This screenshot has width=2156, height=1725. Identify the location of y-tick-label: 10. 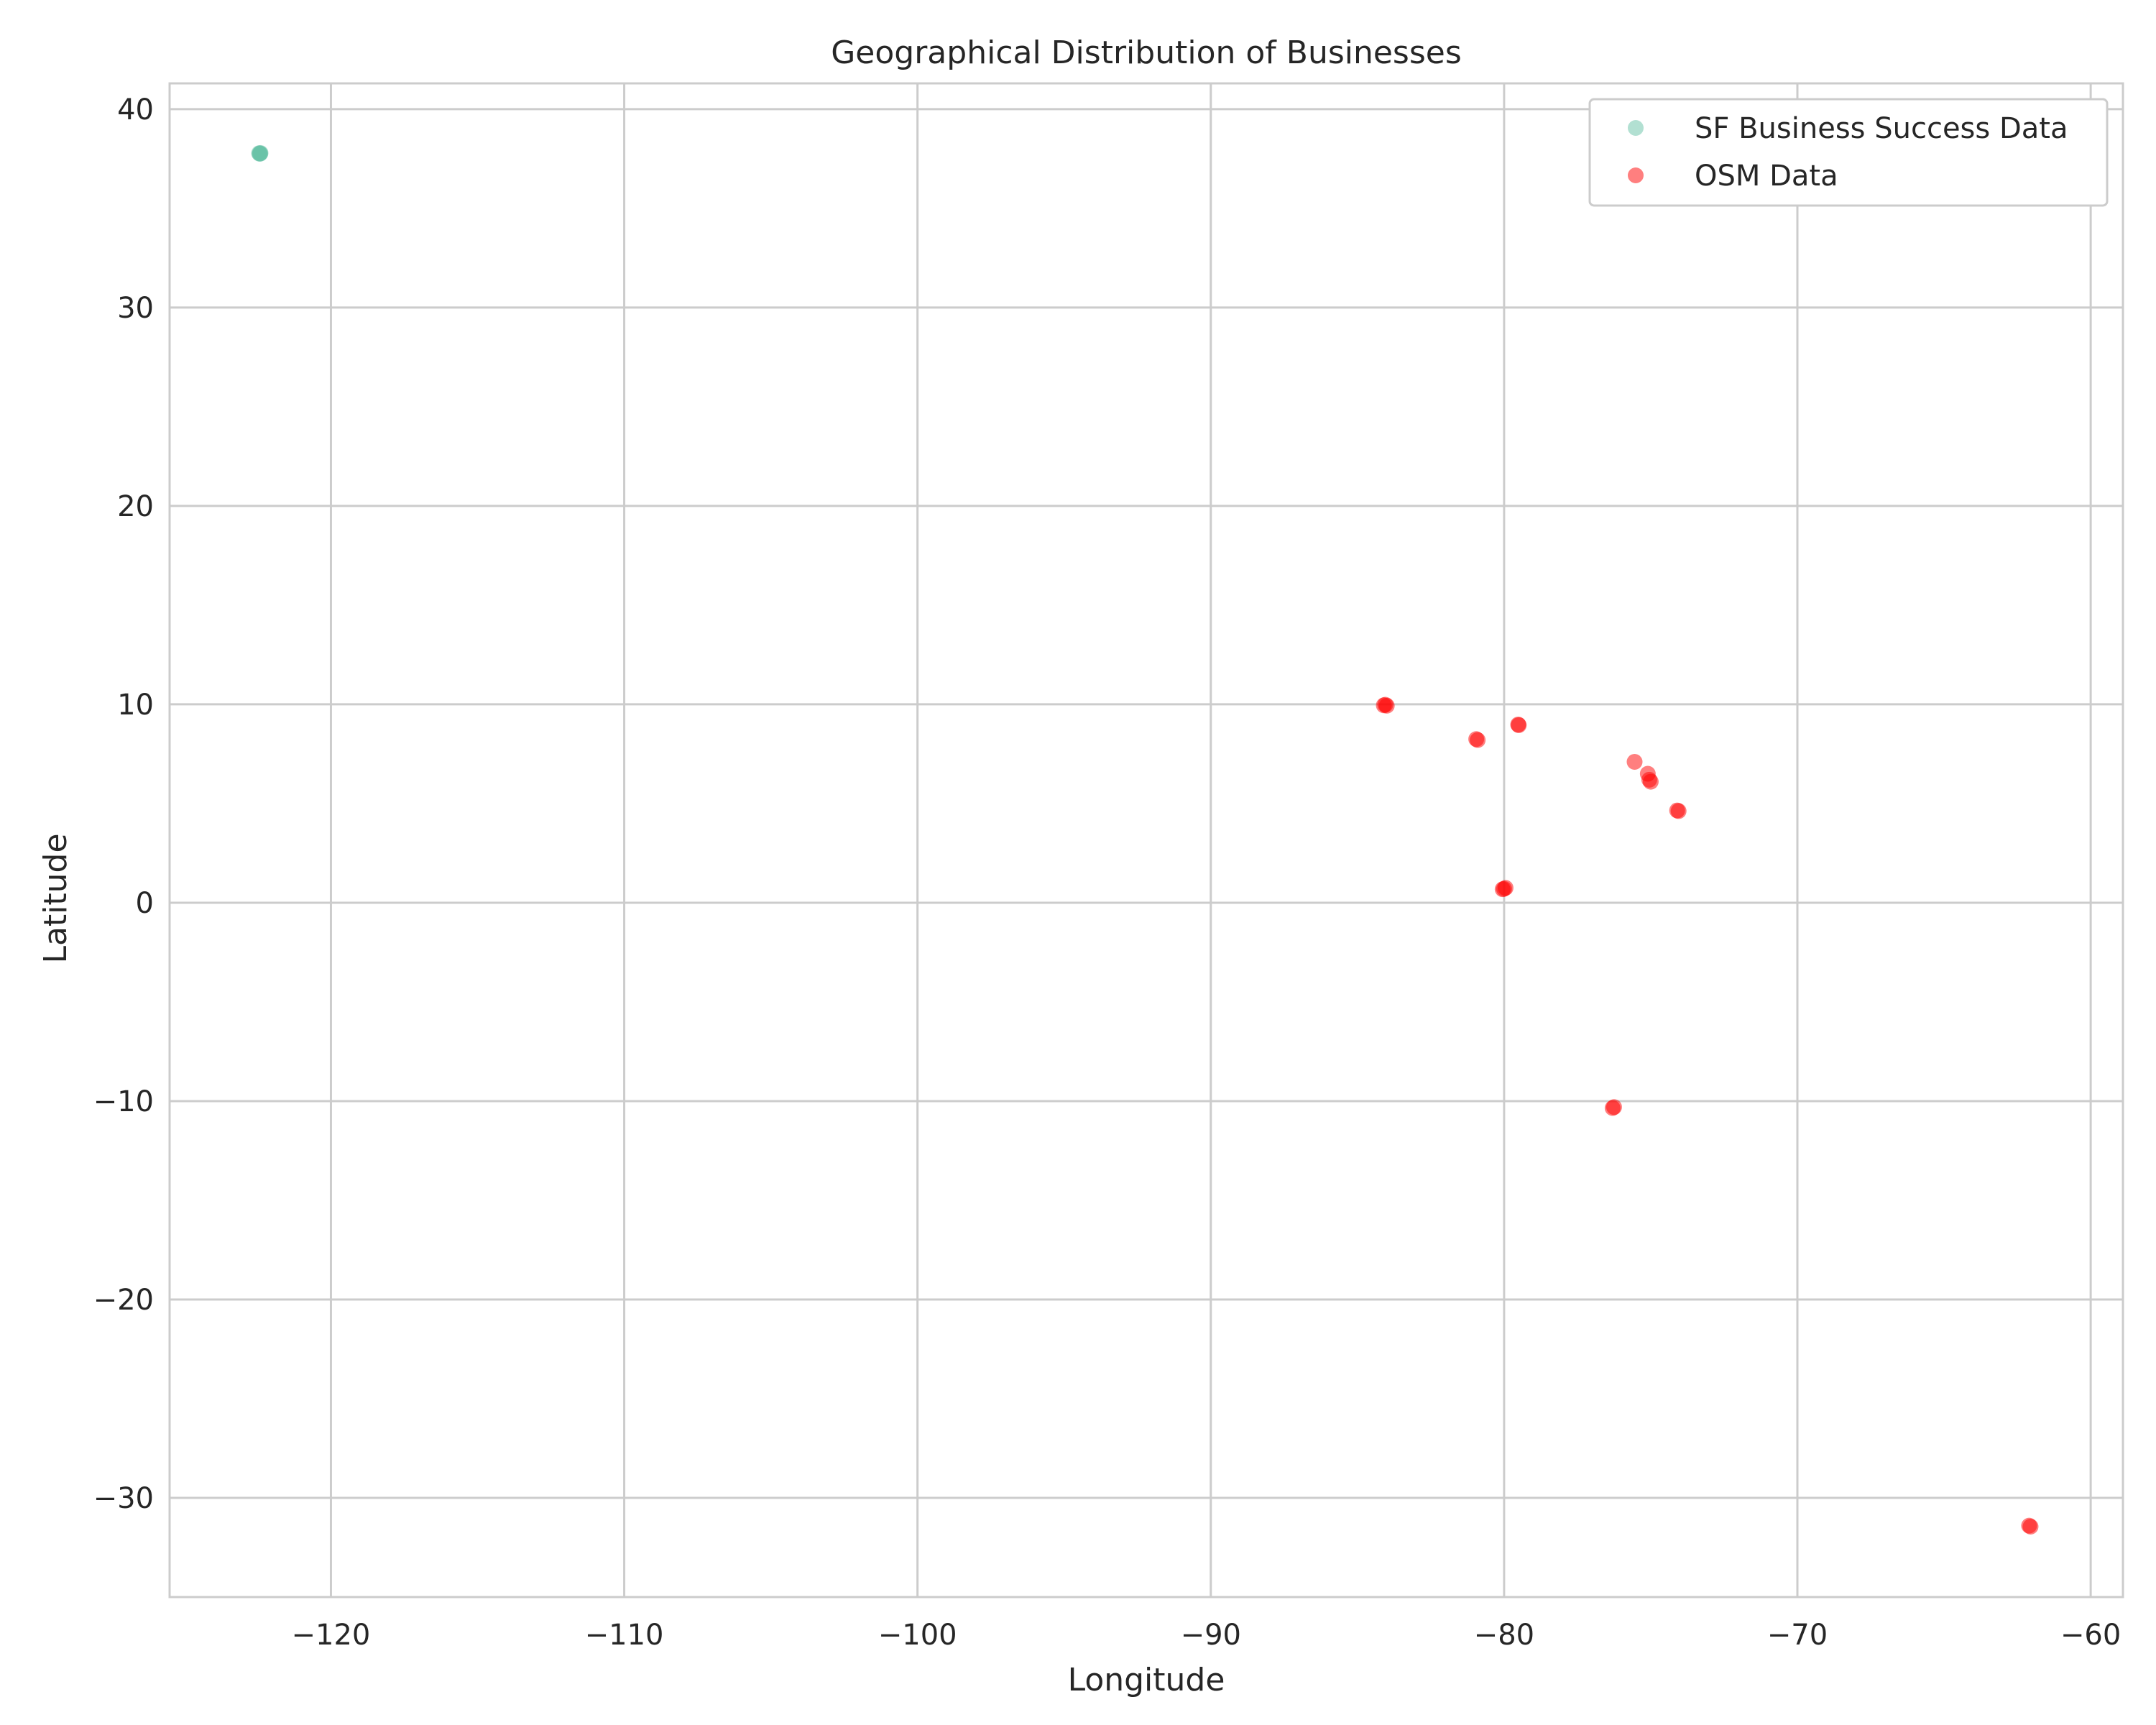
(135, 705).